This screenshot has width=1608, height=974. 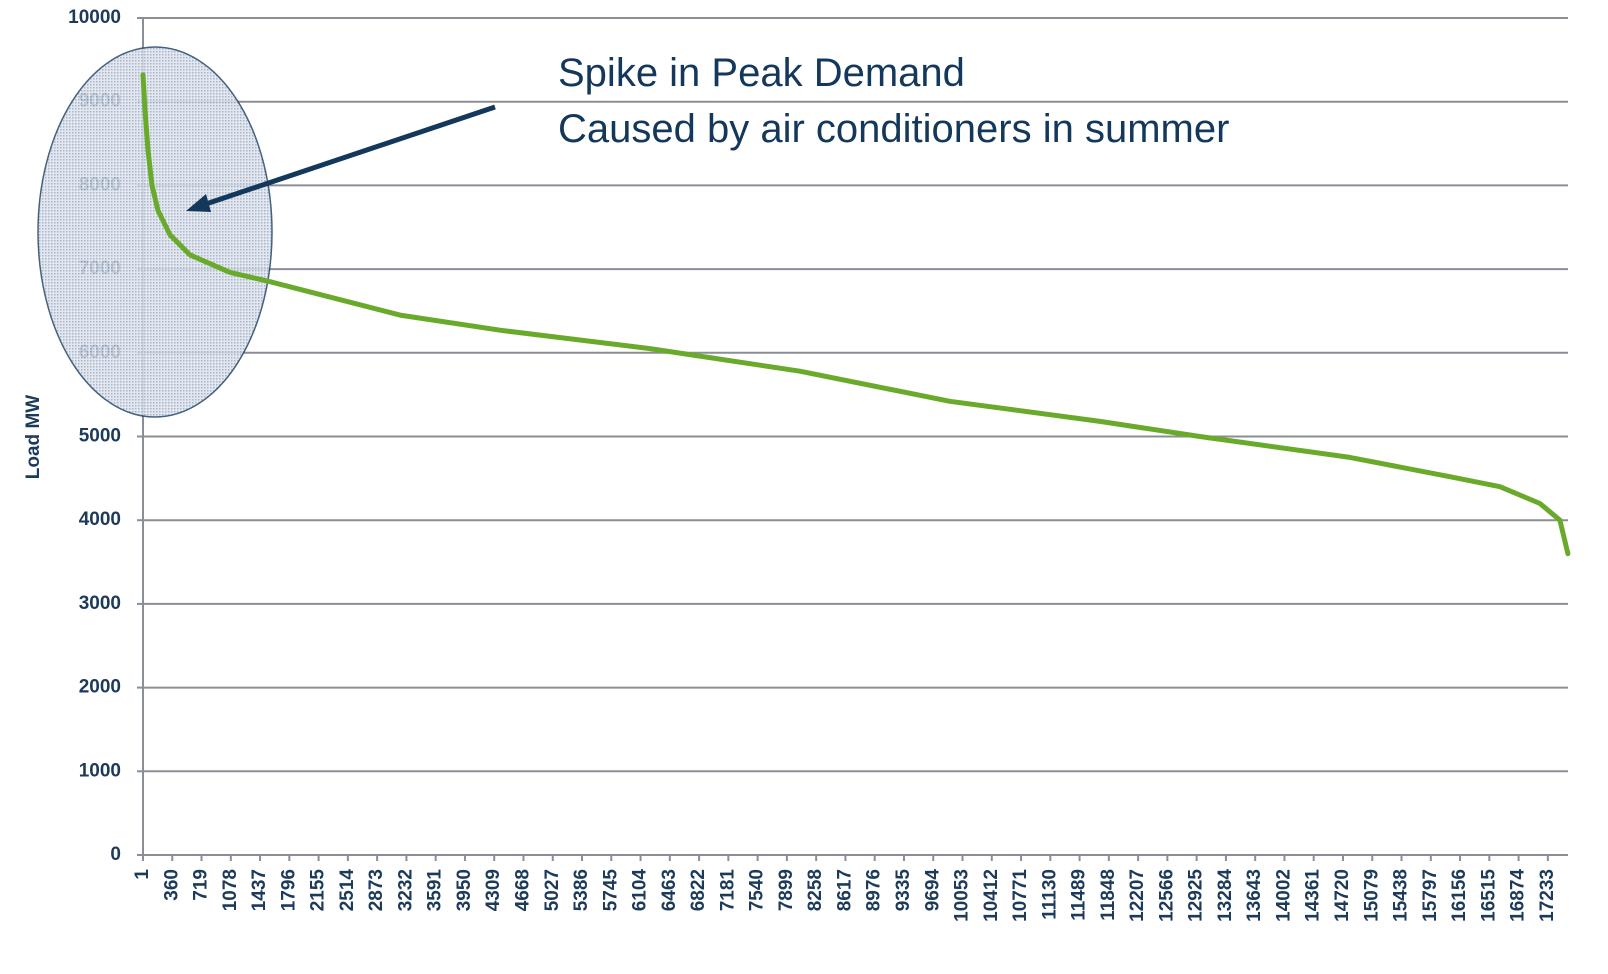 What do you see at coordinates (1459, 895) in the screenshot?
I see `x-tick-label: 16156` at bounding box center [1459, 895].